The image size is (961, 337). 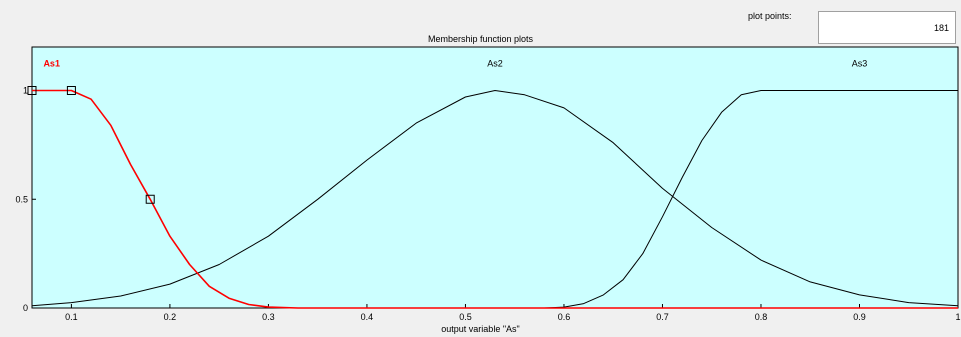 I want to click on y-tick-label: 0.5, so click(x=21, y=199).